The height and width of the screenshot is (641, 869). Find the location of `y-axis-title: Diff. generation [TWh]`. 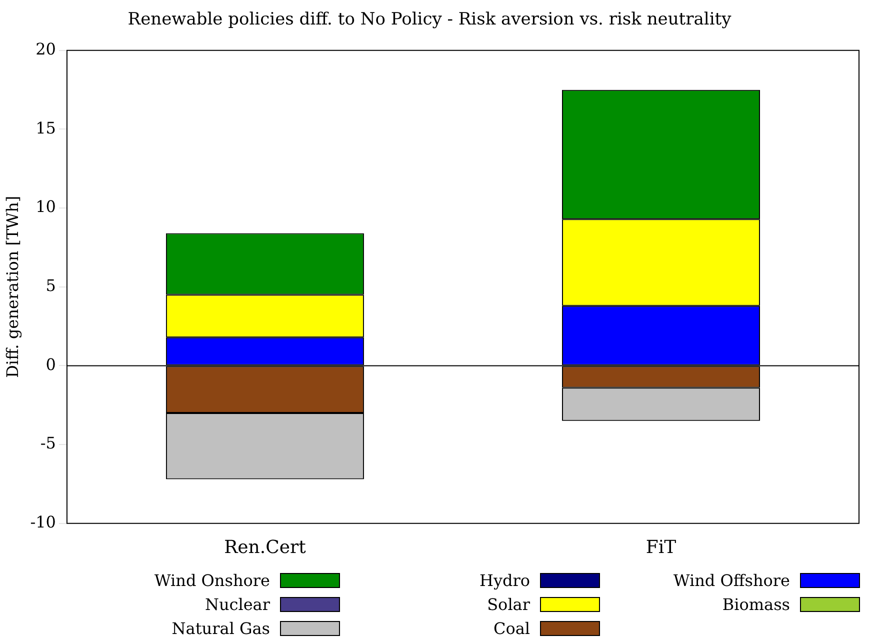

y-axis-title: Diff. generation [TWh] is located at coordinates (12, 287).